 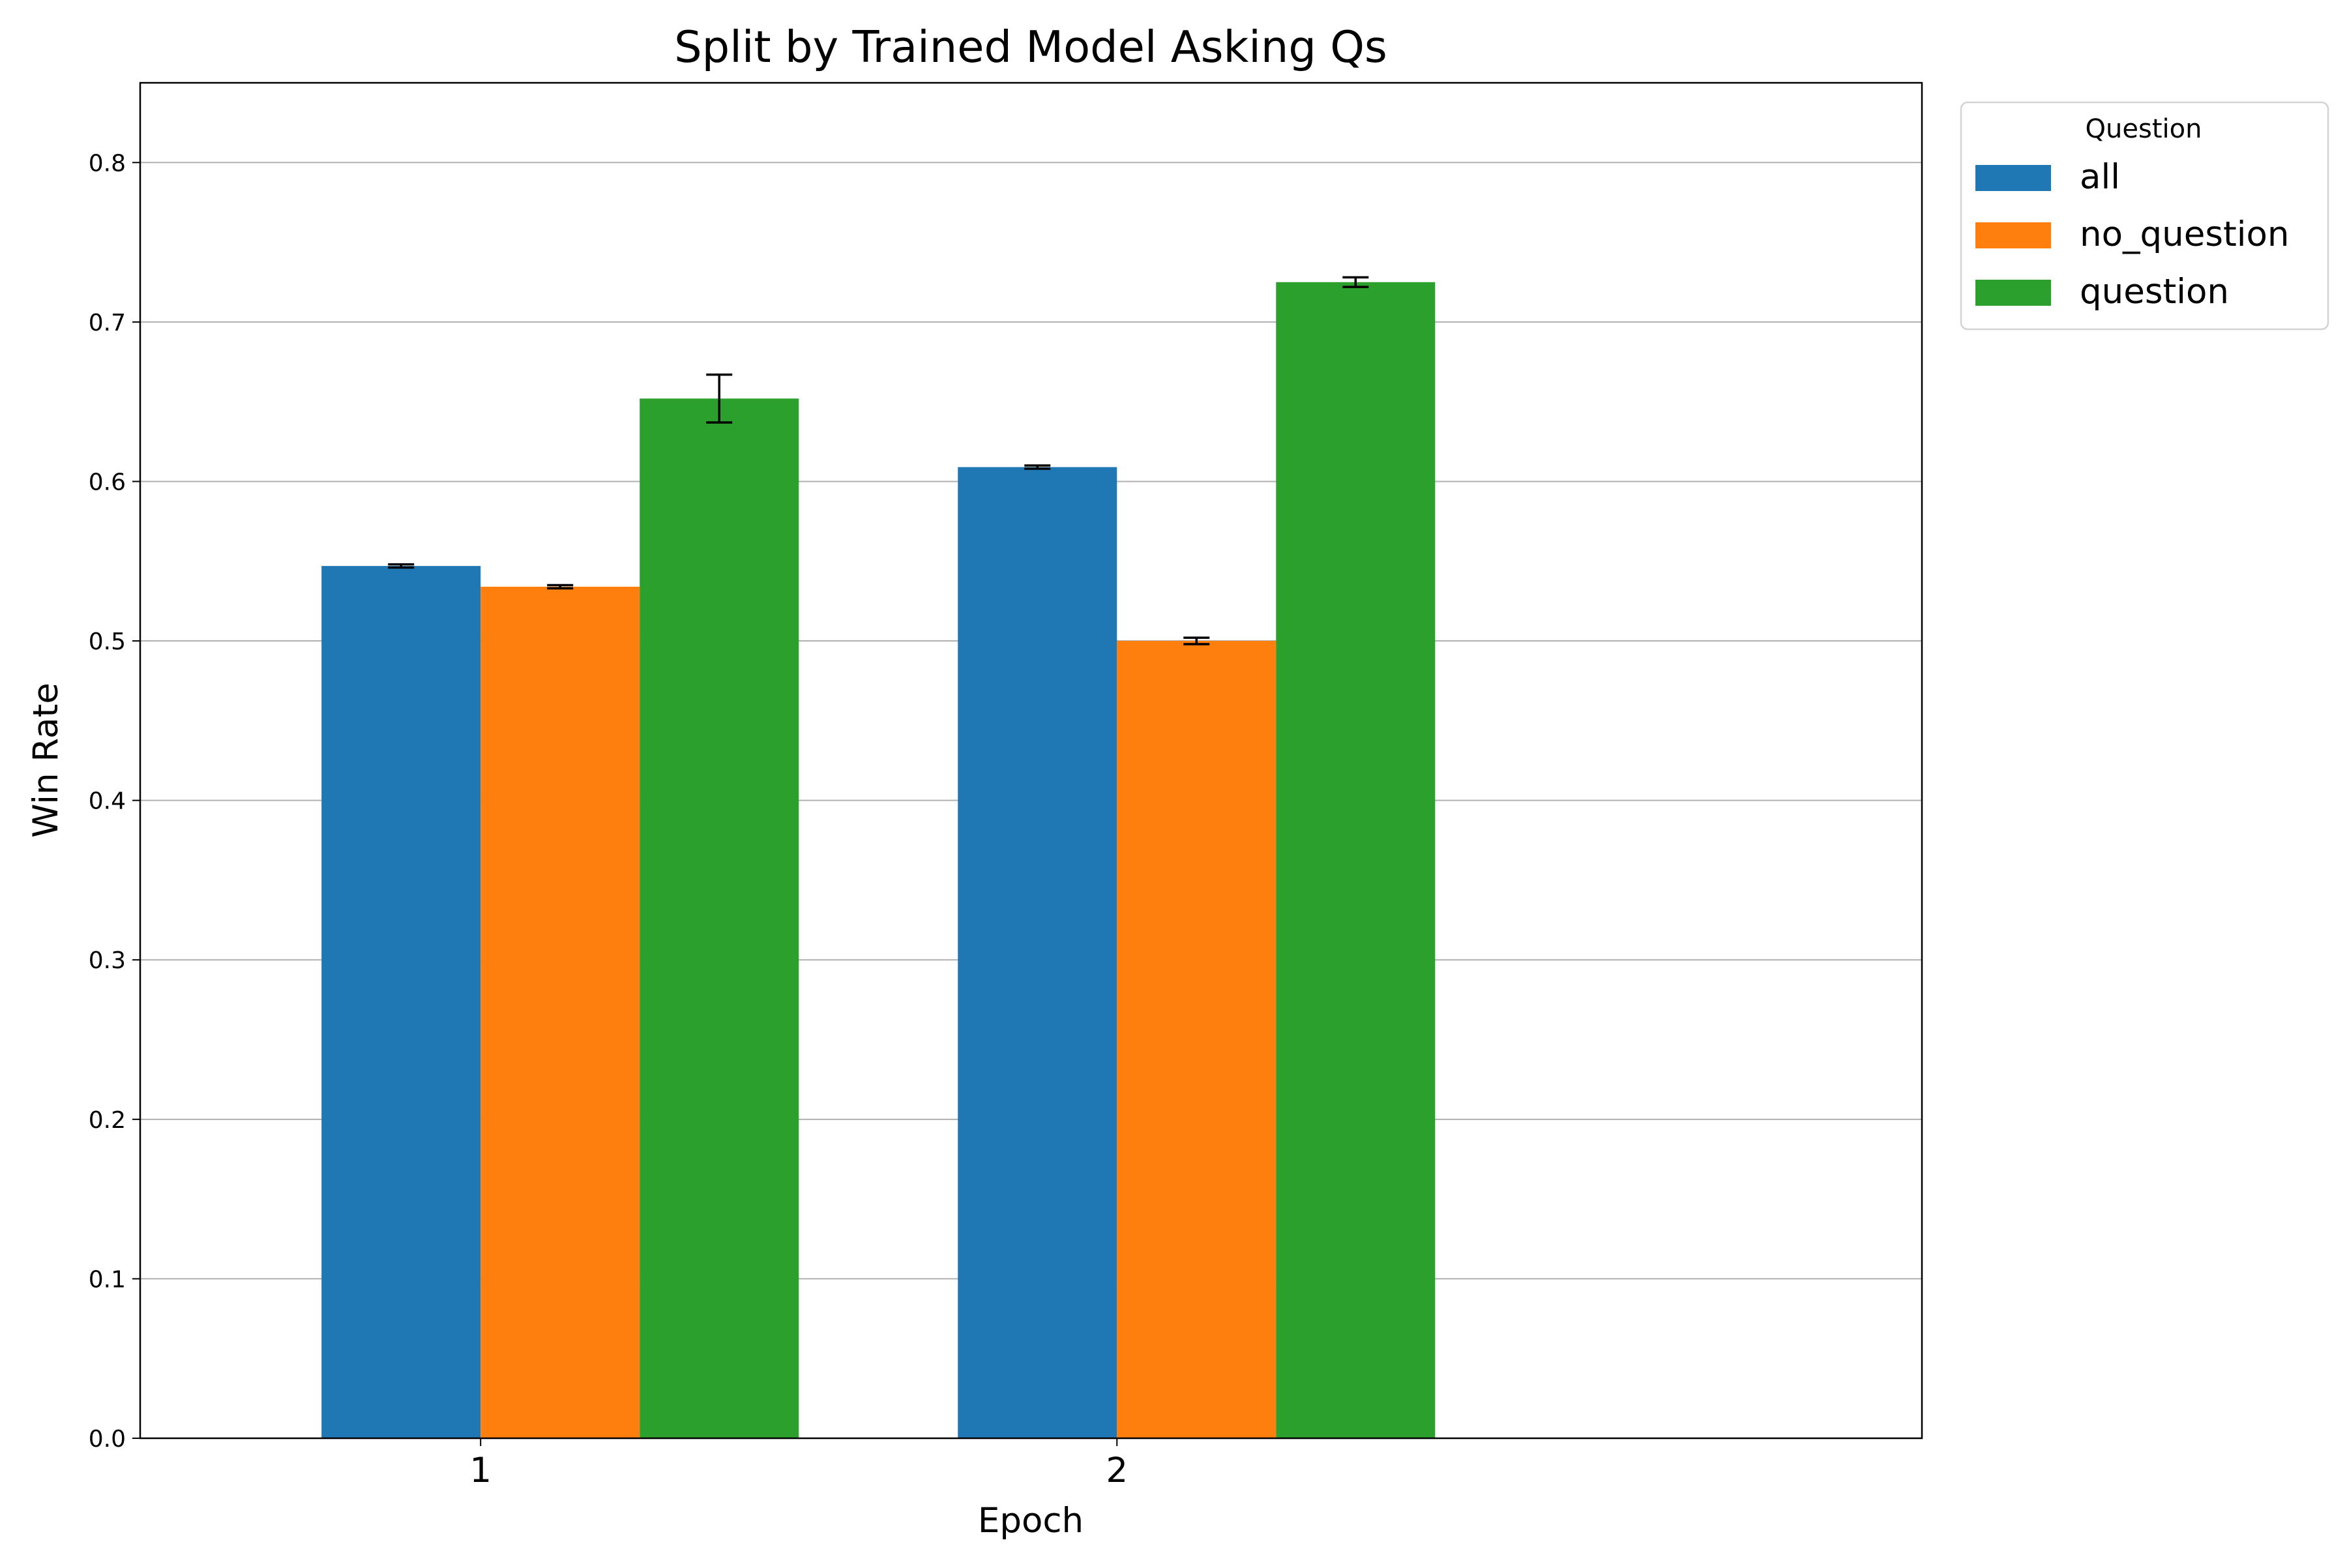 I want to click on y-tick-label: 0.8, so click(x=107, y=163).